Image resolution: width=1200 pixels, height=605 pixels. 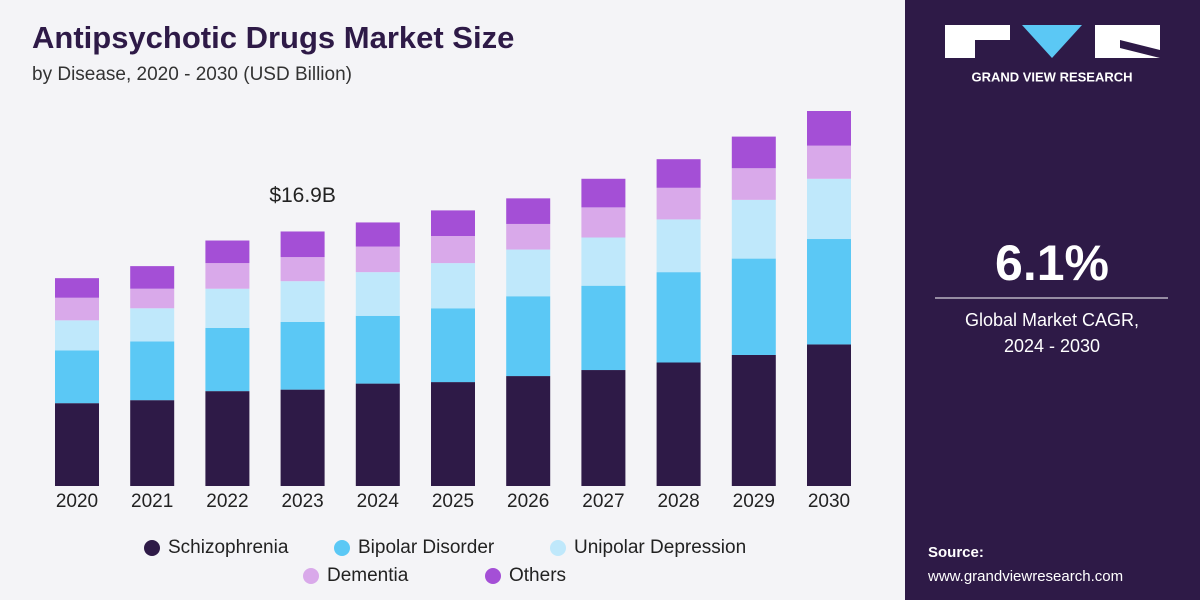 What do you see at coordinates (378, 501) in the screenshot?
I see `x-tick-label: 2024` at bounding box center [378, 501].